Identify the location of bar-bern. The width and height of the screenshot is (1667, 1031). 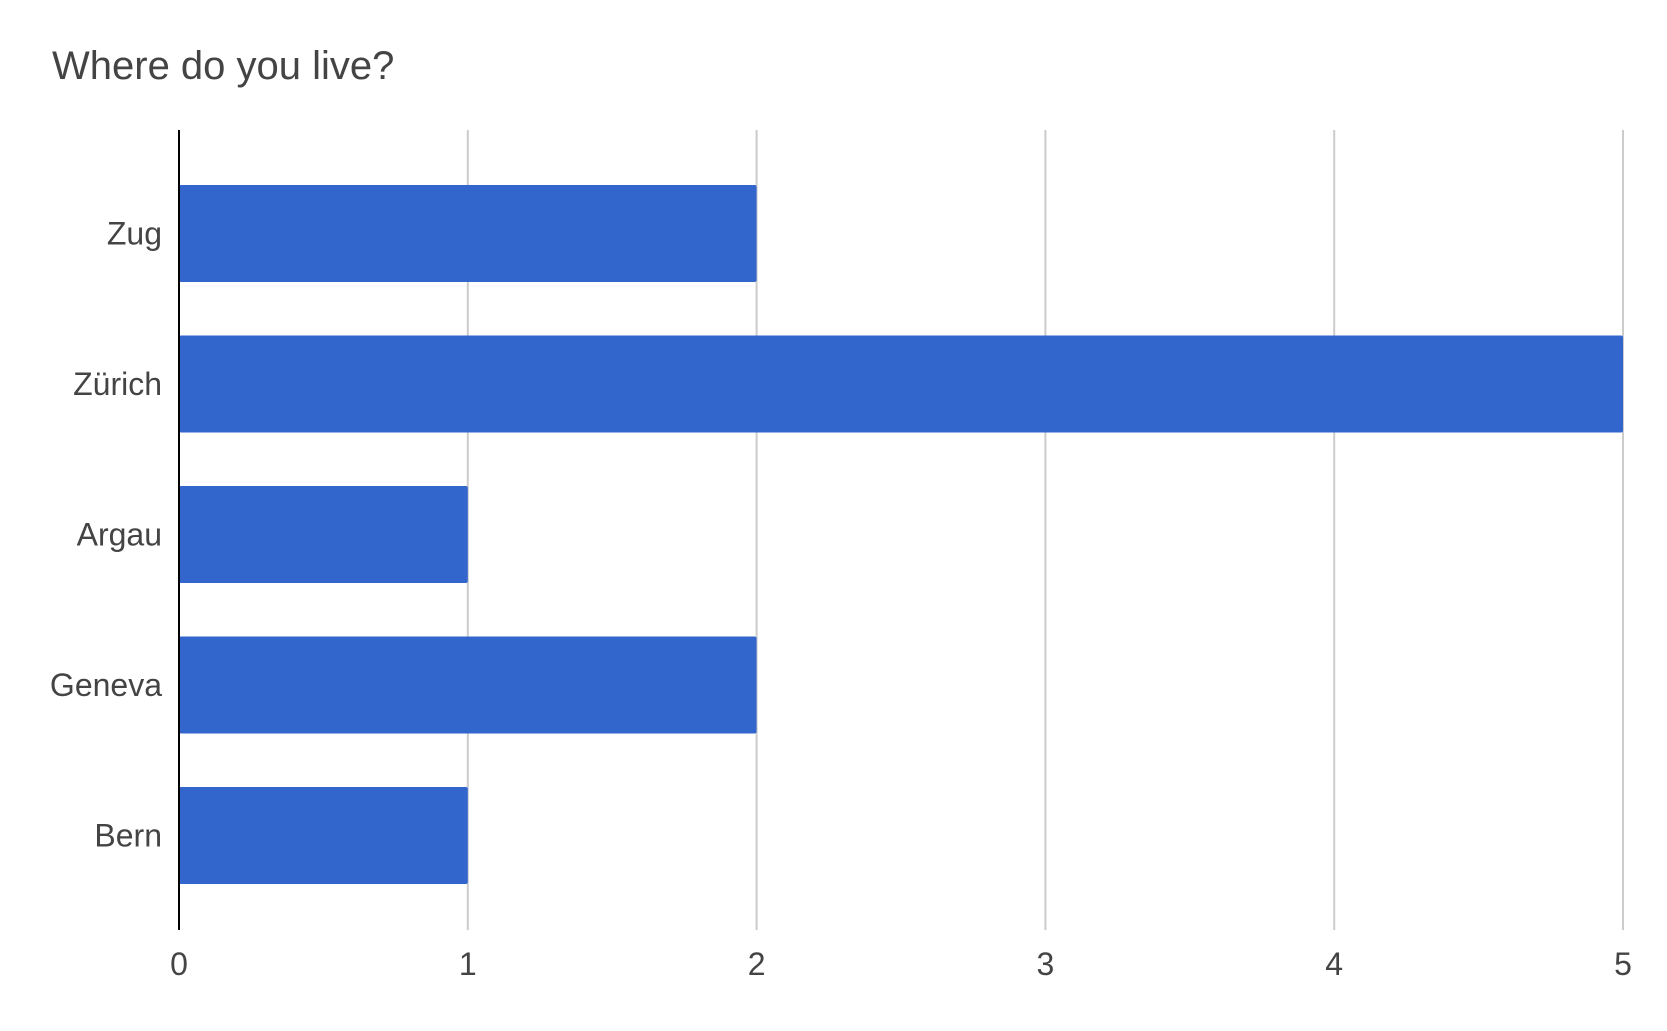
(323, 835).